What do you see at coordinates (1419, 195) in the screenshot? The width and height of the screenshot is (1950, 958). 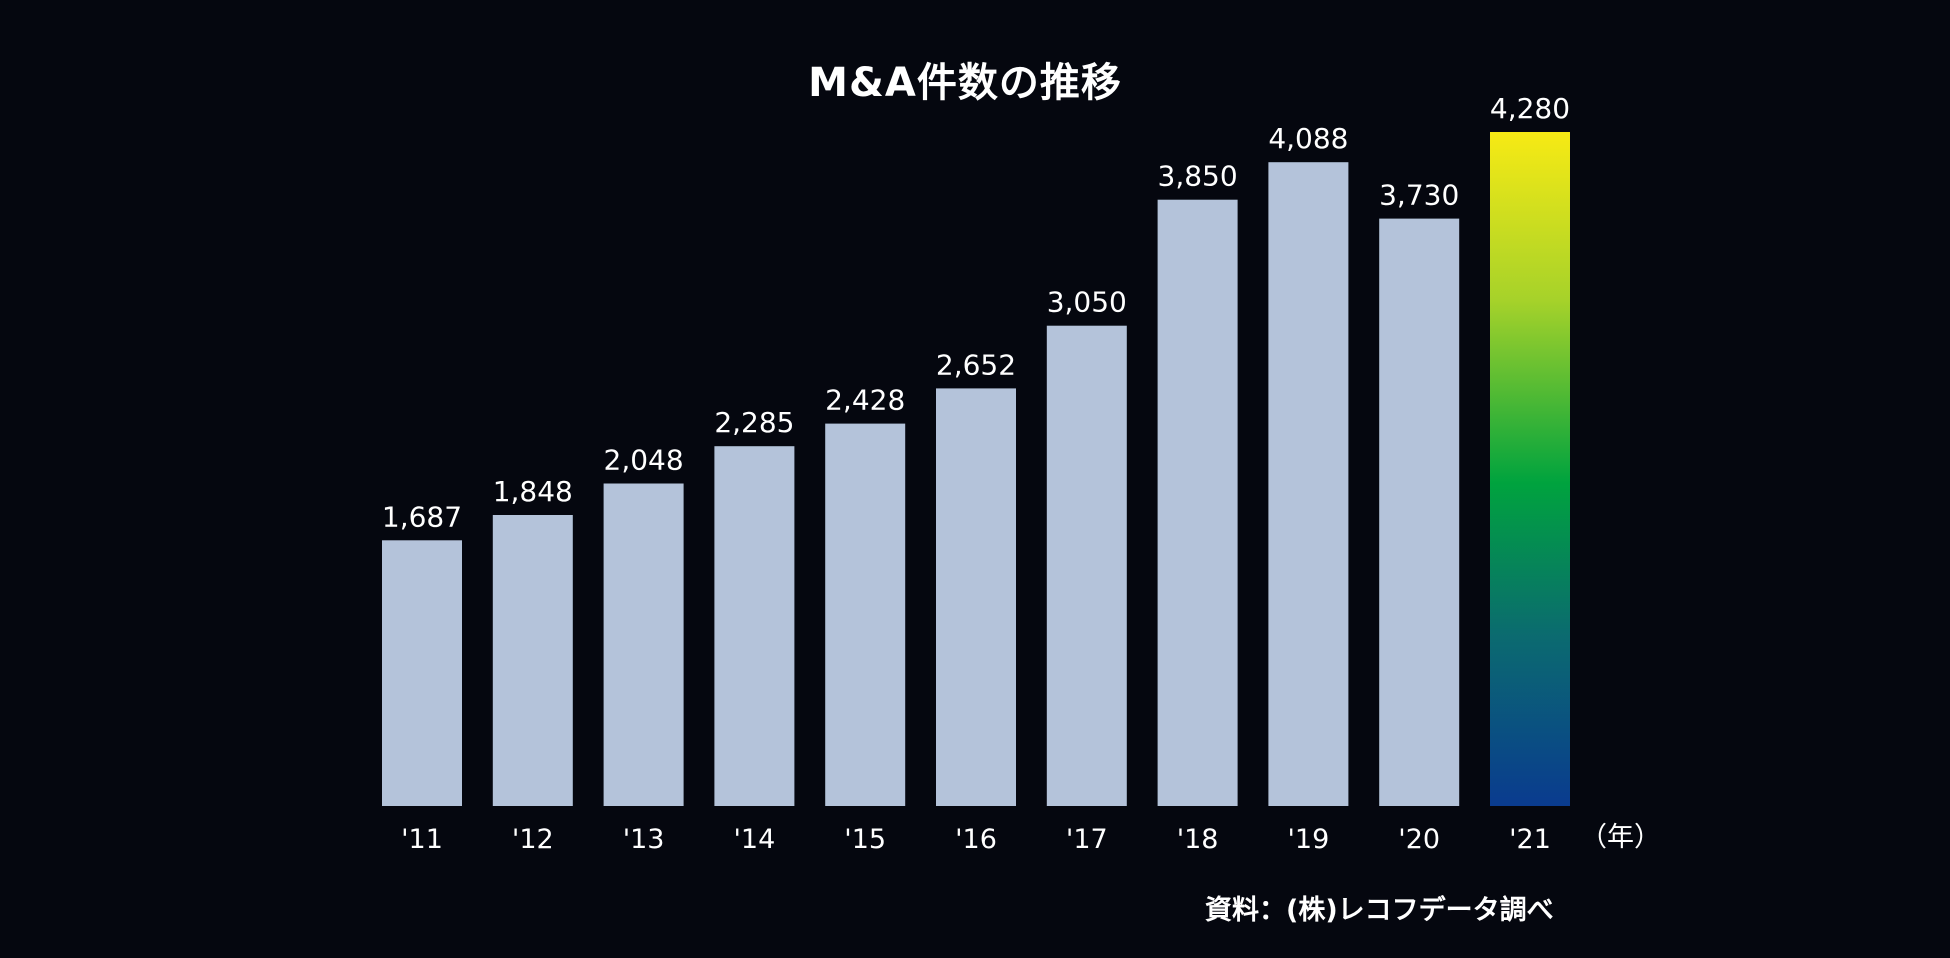 I see `value-label-9: 3,730` at bounding box center [1419, 195].